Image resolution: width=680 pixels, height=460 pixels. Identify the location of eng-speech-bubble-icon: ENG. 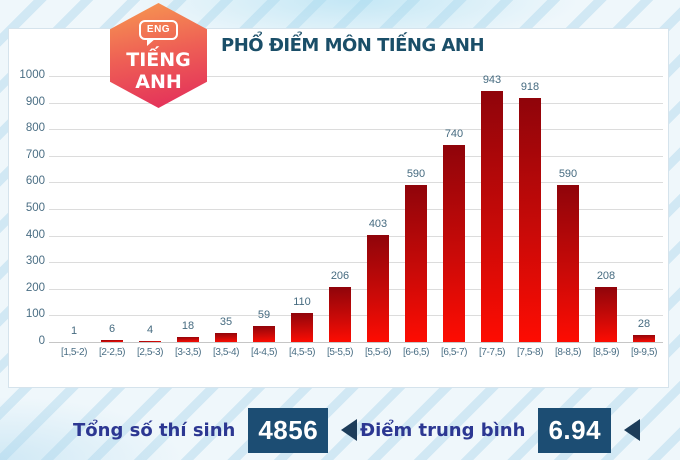
(158, 33).